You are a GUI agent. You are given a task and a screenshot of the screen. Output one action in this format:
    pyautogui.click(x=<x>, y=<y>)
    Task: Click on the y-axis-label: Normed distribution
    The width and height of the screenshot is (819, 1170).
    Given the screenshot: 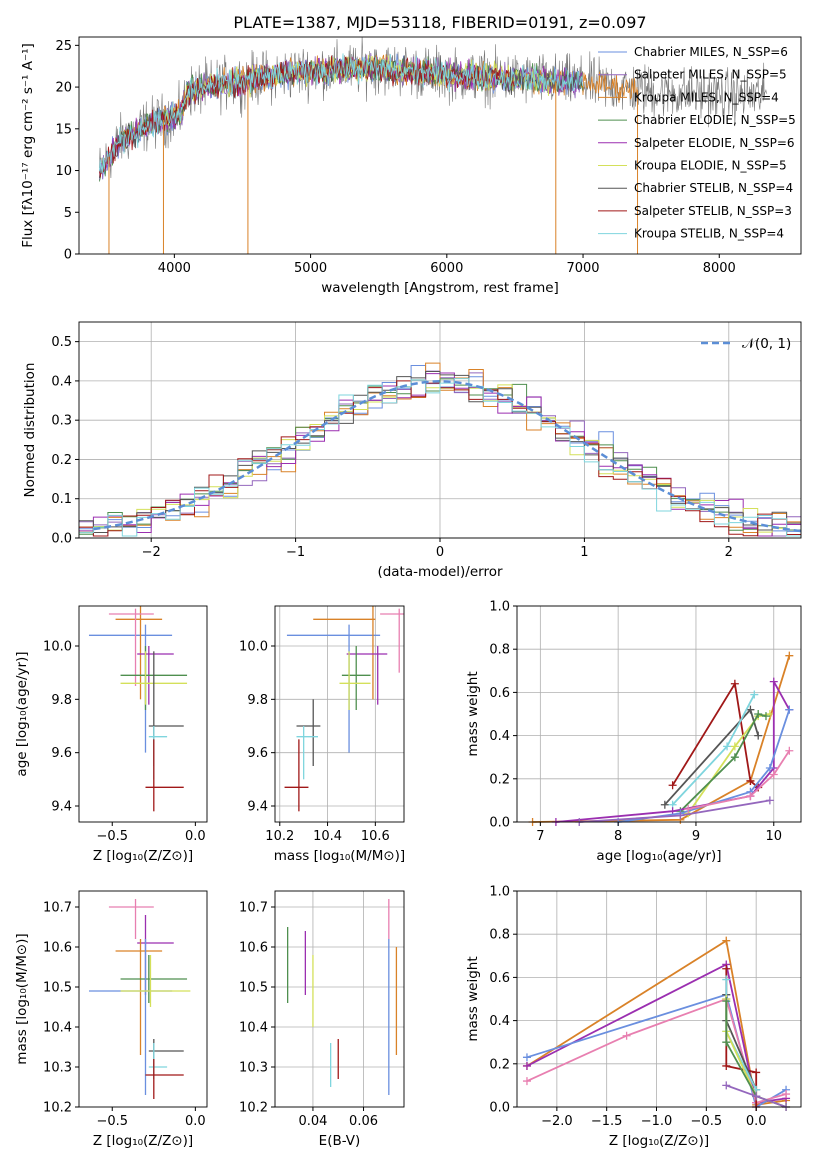 What is the action you would take?
    pyautogui.click(x=30, y=430)
    